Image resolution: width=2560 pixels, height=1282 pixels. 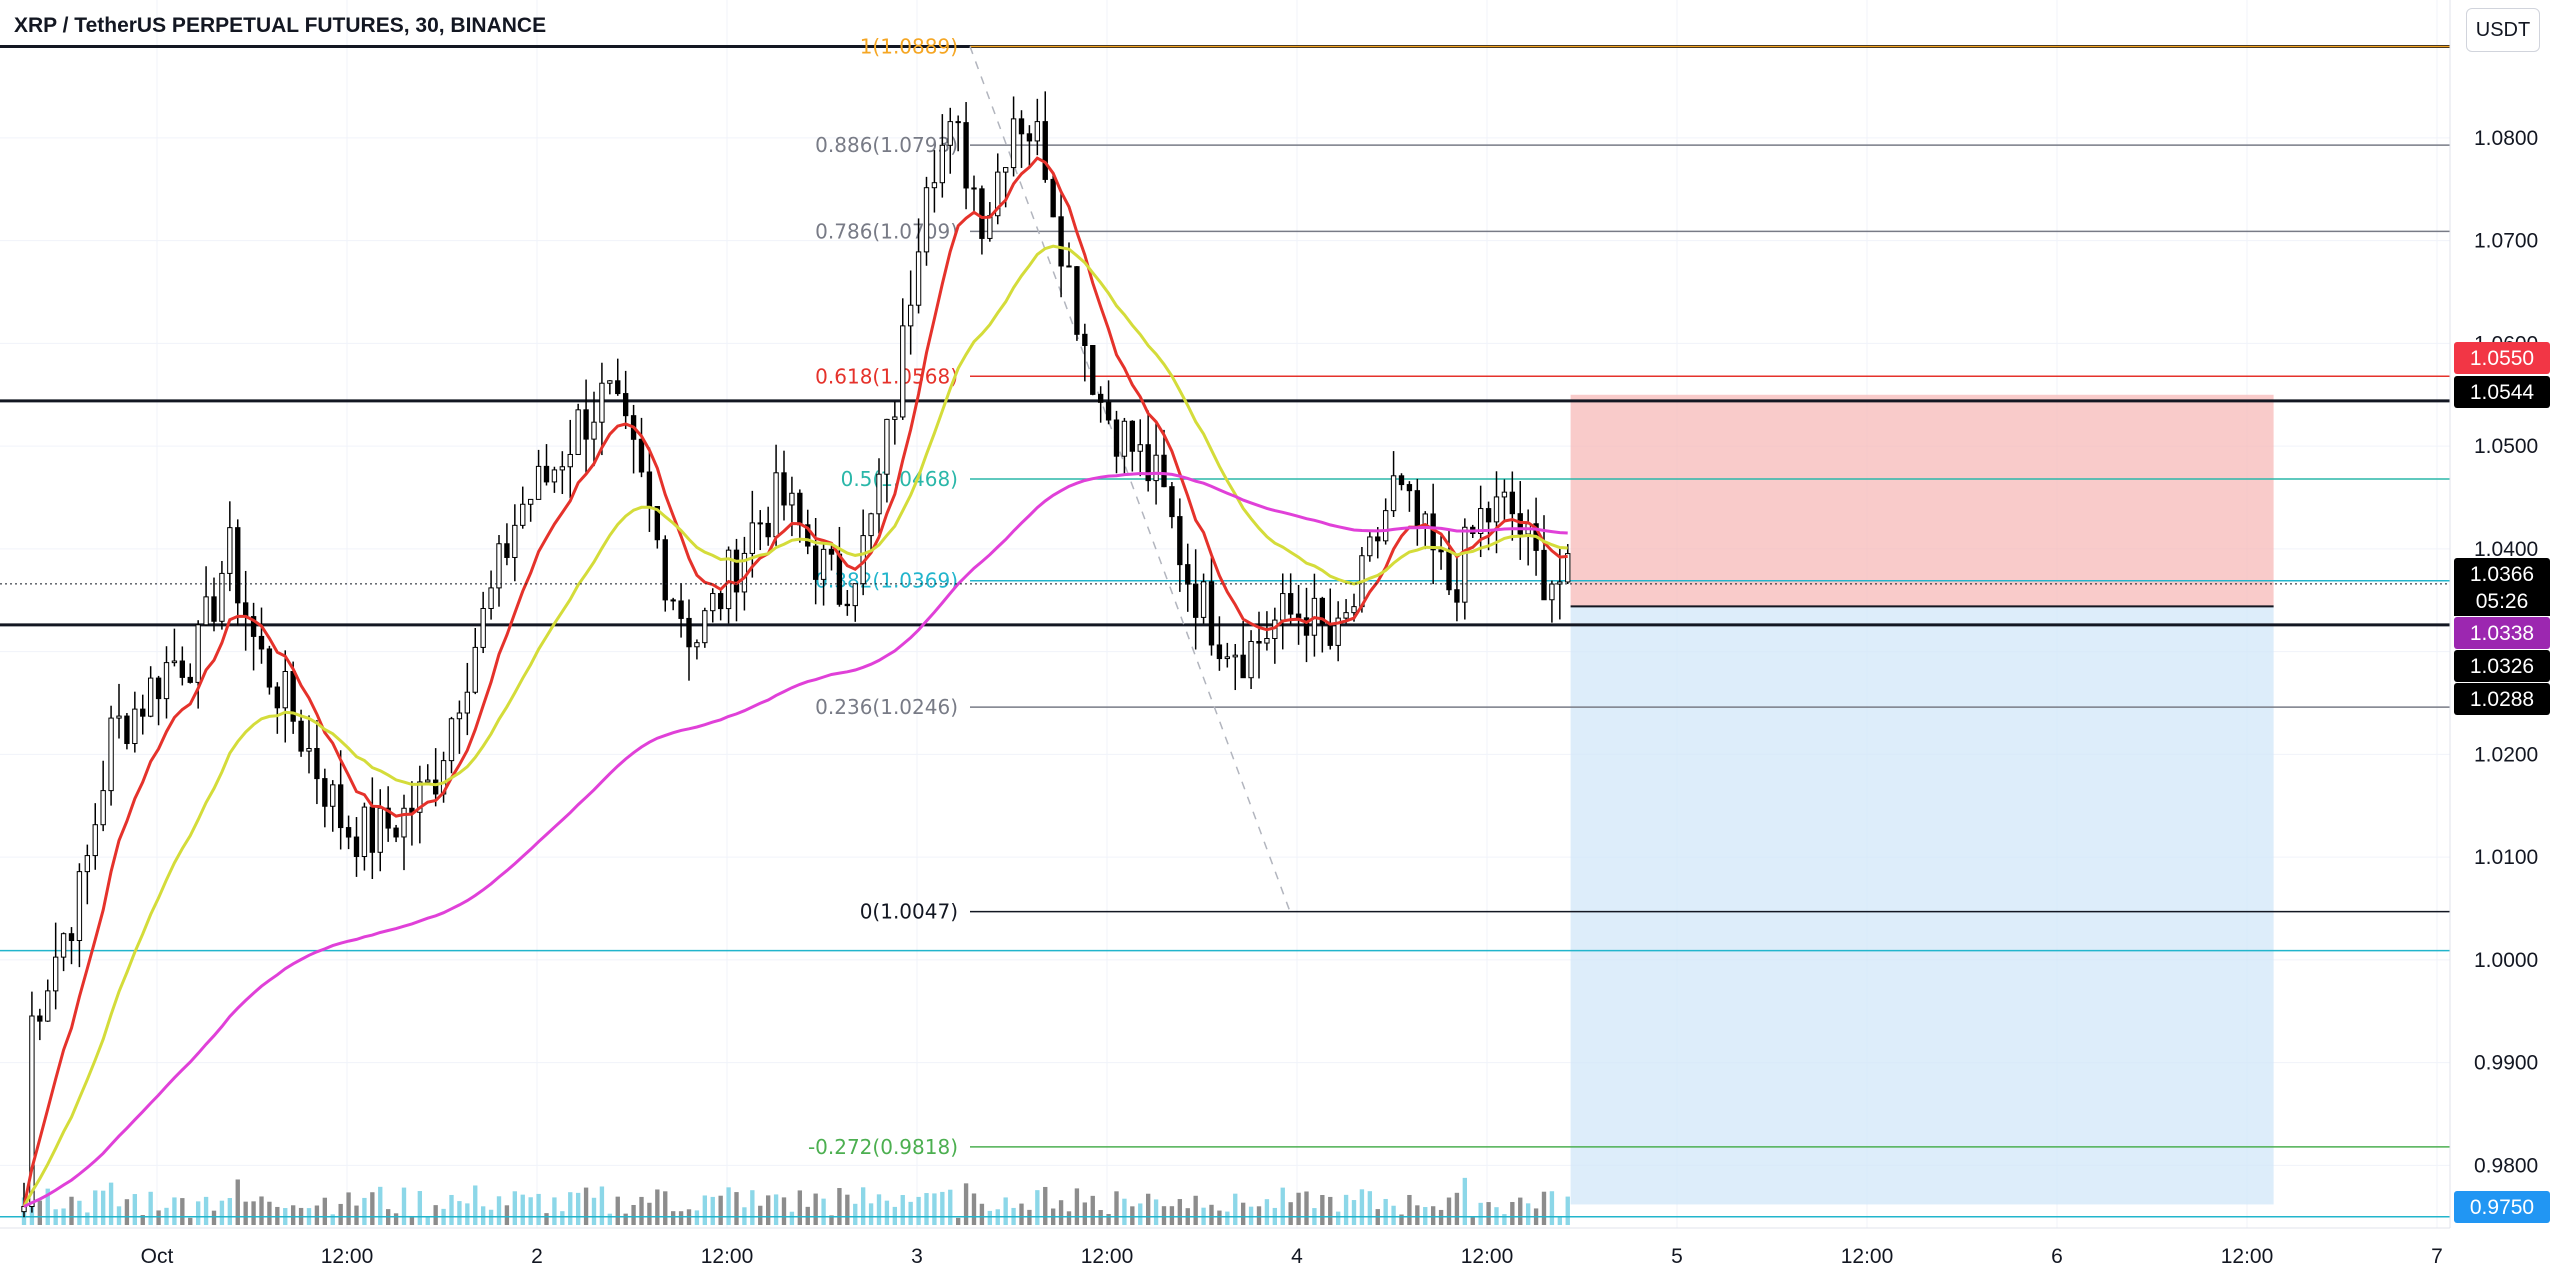 What do you see at coordinates (2502, 358) in the screenshot?
I see `price-badge-label: 1.0550` at bounding box center [2502, 358].